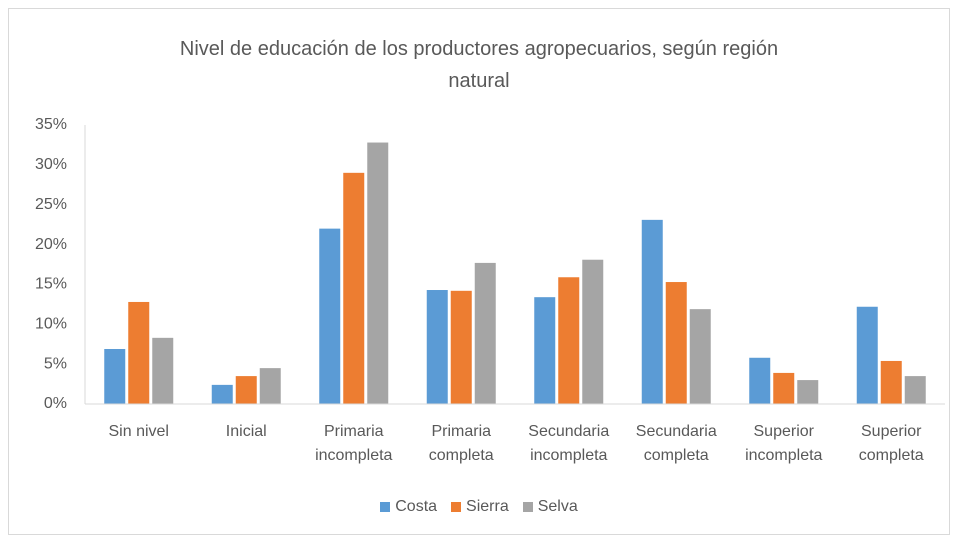 This screenshot has width=958, height=536. I want to click on legend-label: Selva, so click(557, 506).